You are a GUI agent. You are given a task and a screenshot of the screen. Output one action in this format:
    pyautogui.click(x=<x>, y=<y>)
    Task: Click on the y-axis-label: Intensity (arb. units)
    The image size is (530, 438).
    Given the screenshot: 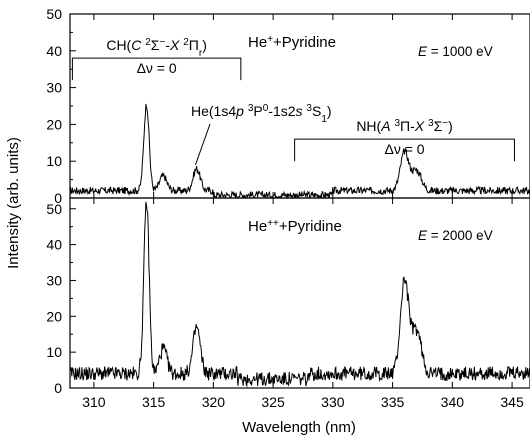 What is the action you would take?
    pyautogui.click(x=13, y=203)
    